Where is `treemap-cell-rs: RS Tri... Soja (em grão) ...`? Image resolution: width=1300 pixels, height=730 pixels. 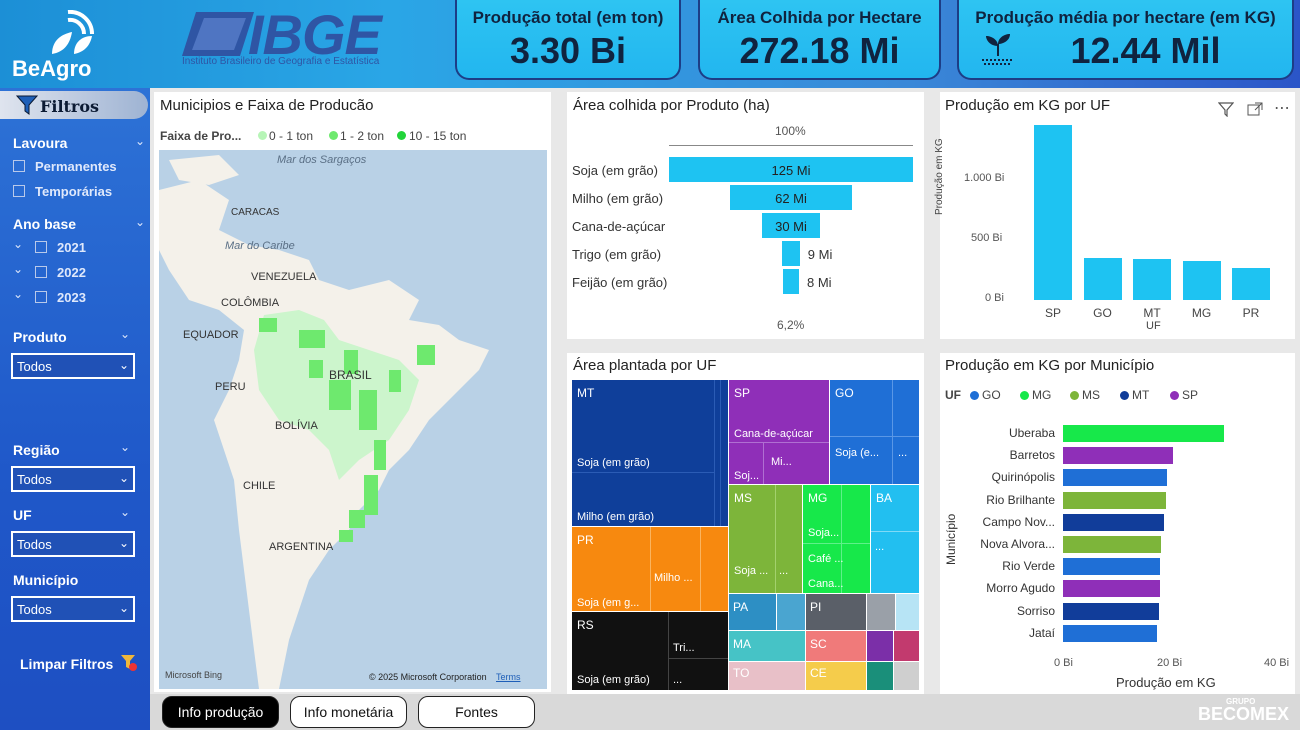 treemap-cell-rs: RS Tri... Soja (em grão) ... is located at coordinates (650, 651).